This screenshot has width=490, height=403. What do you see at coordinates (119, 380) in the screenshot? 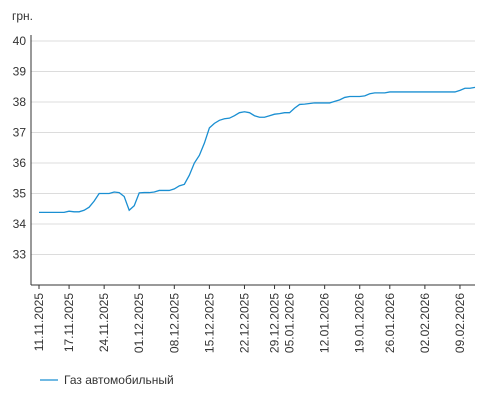
I see `legend-label: Газ автомобильный` at bounding box center [119, 380].